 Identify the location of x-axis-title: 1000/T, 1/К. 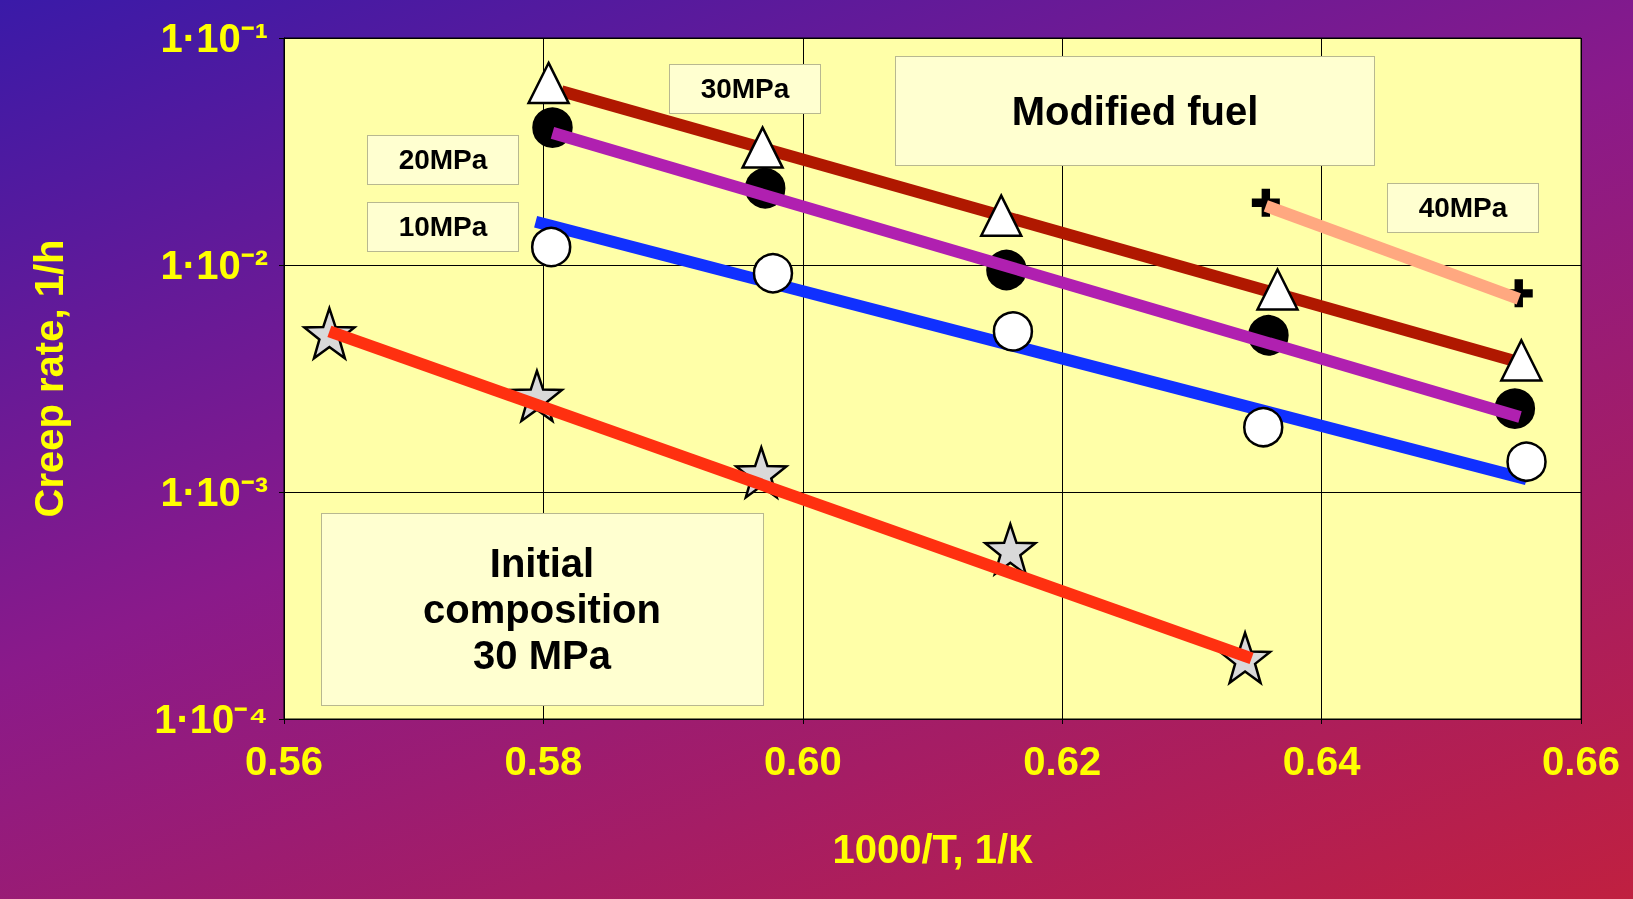
(933, 849).